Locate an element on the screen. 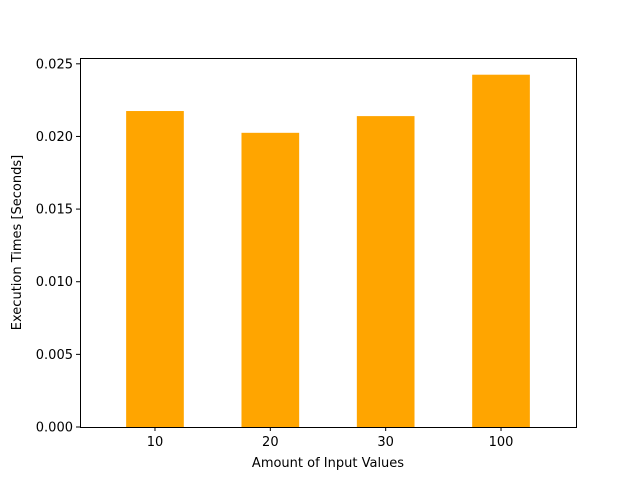 This screenshot has height=480, width=640. x-axis-label: Amount of Input Values is located at coordinates (328, 463).